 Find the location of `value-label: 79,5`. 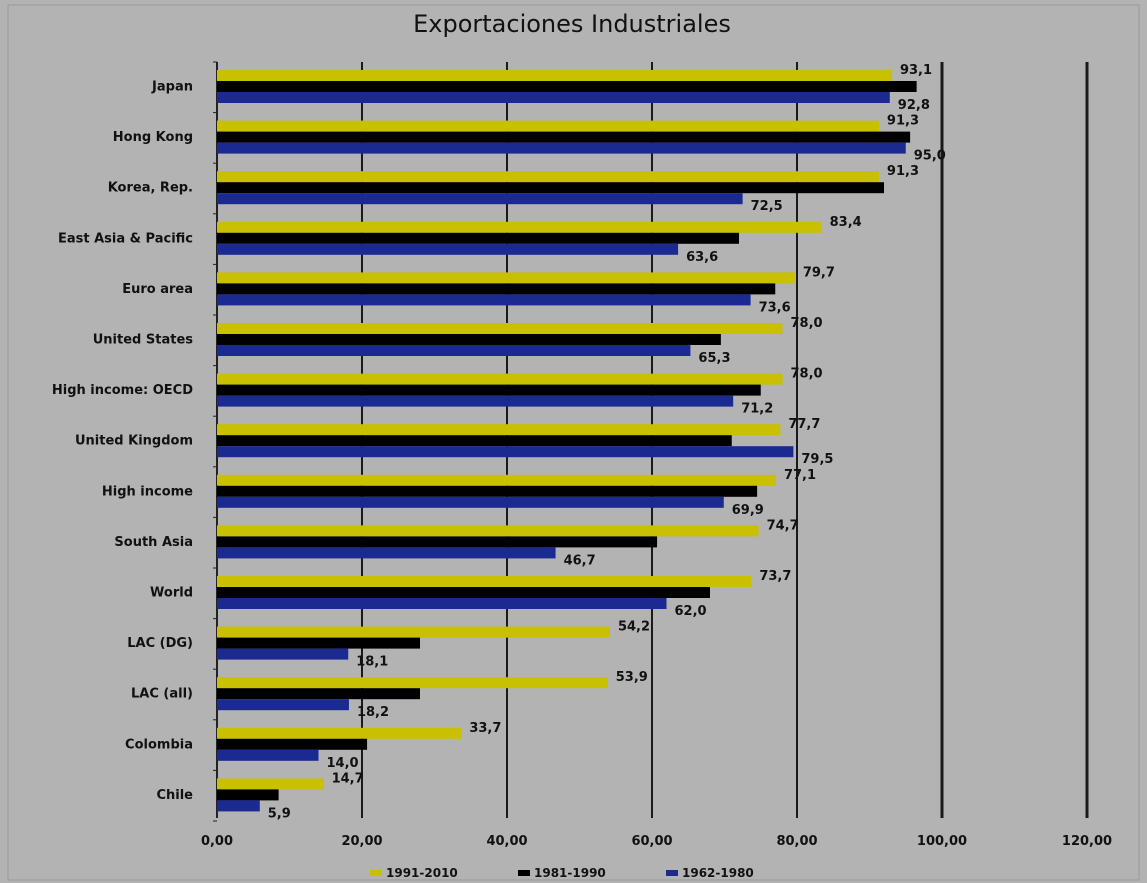

value-label: 79,5 is located at coordinates (817, 459).